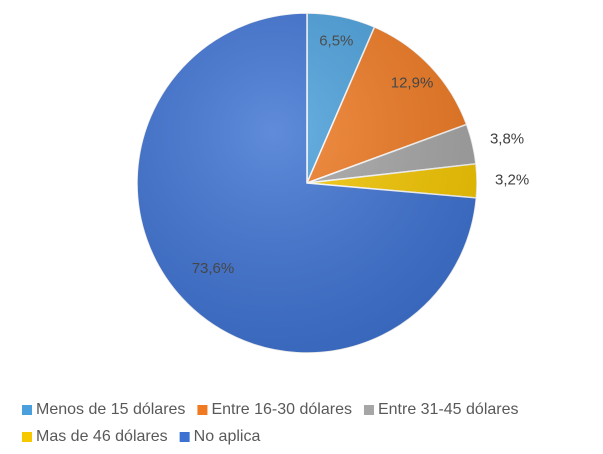 This screenshot has width=603, height=454. What do you see at coordinates (512, 180) in the screenshot?
I see `data-label: 3,2%` at bounding box center [512, 180].